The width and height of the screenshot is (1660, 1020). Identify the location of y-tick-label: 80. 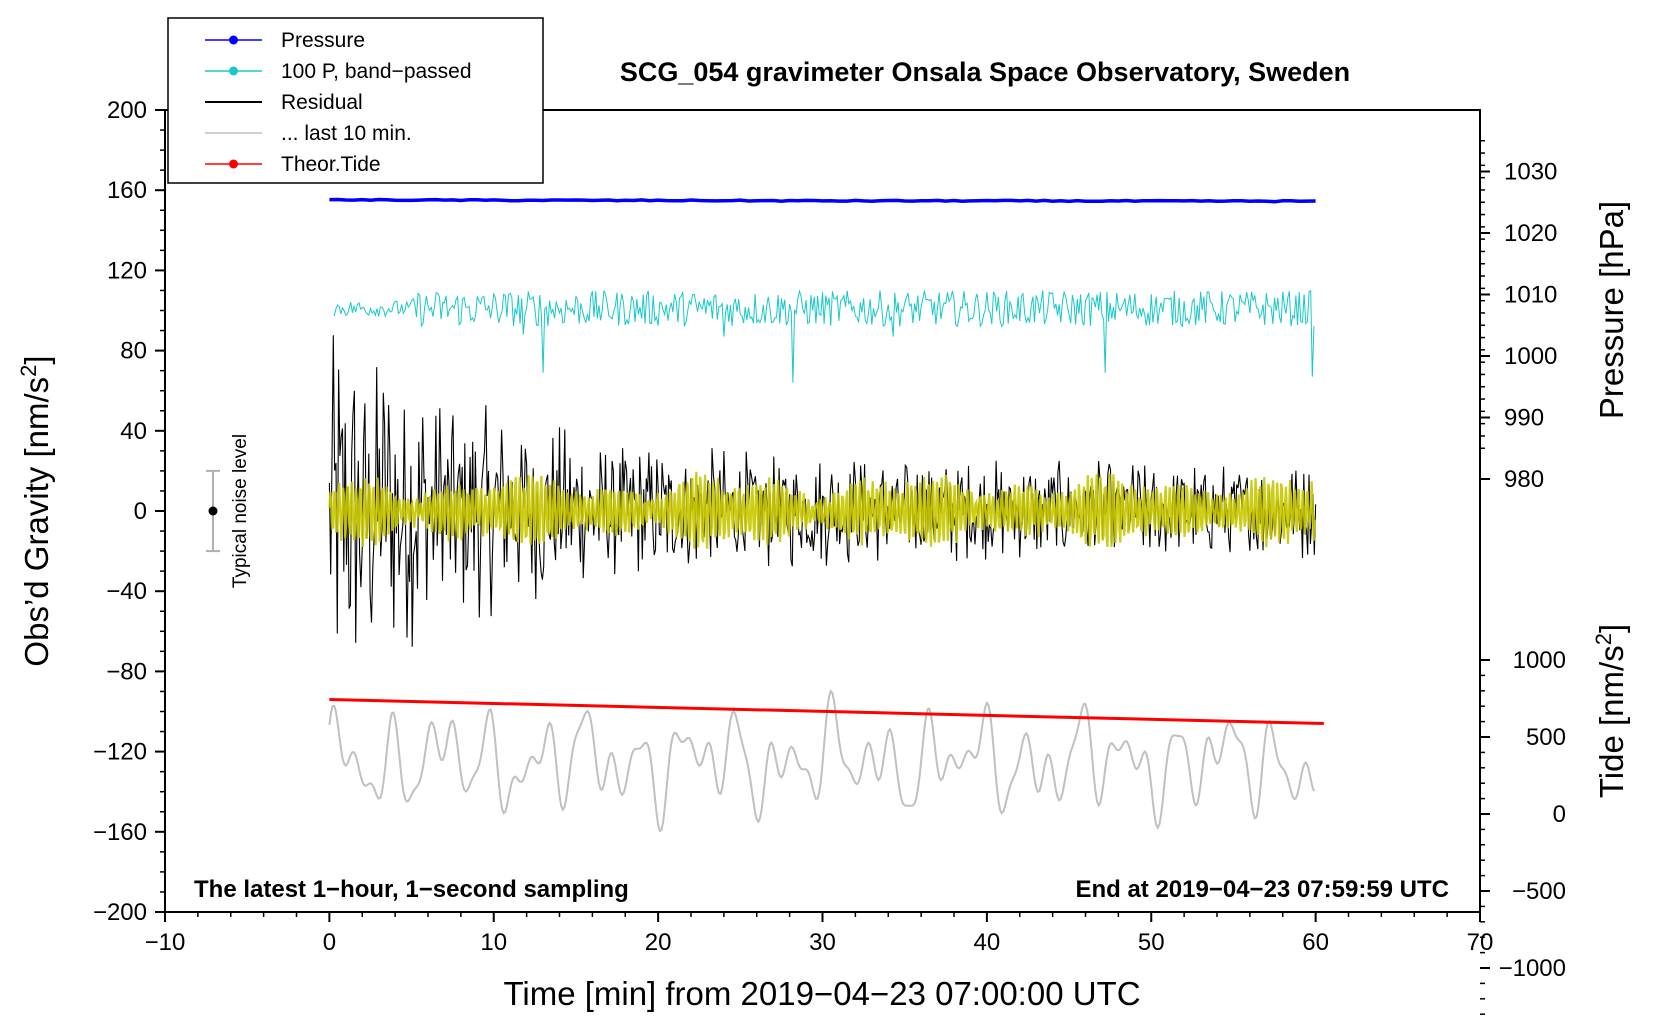
(133, 351).